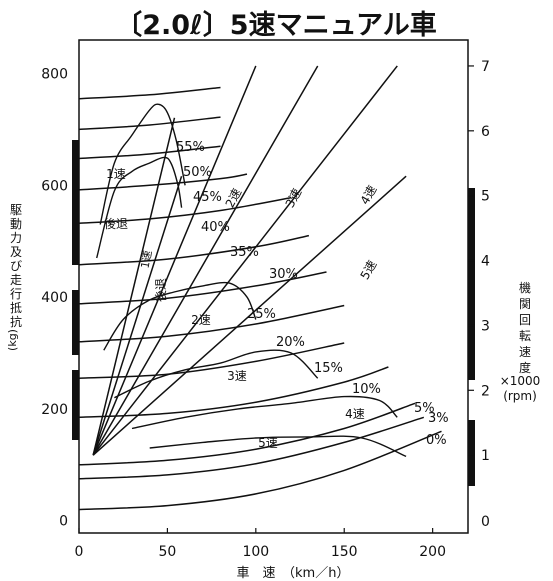  What do you see at coordinates (525, 336) in the screenshot?
I see `y2-axis-label-char: 転` at bounding box center [525, 336].